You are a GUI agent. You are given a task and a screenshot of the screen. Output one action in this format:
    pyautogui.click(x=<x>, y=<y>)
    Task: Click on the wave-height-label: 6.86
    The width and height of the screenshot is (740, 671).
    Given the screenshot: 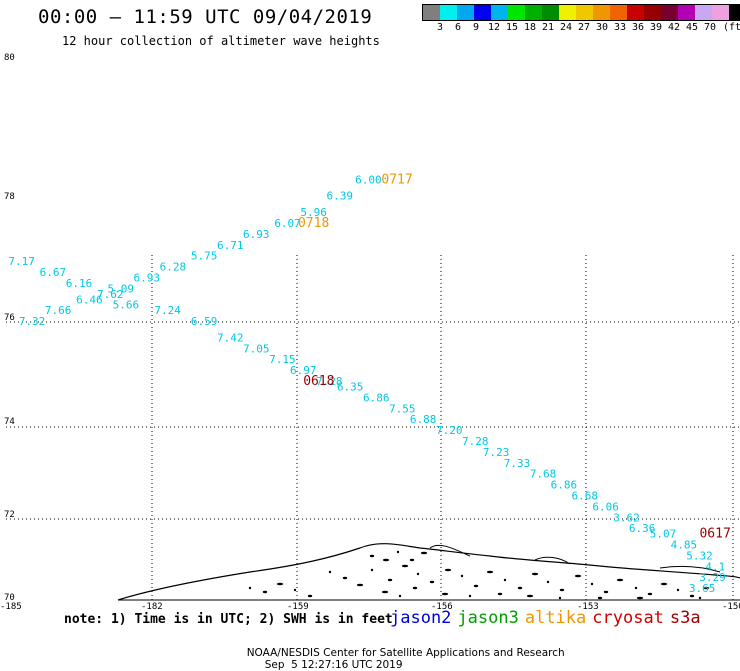 What is the action you would take?
    pyautogui.click(x=376, y=397)
    